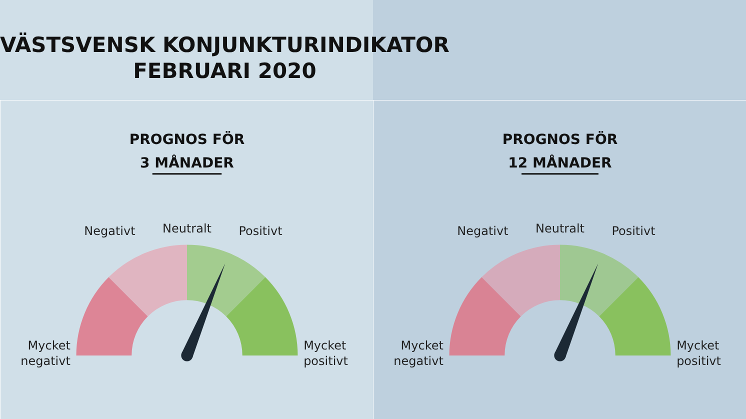 The height and width of the screenshot is (419, 746). What do you see at coordinates (187, 151) in the screenshot?
I see `chart-subtitle: PROGNOS FÖR 3 MÅNADER` at bounding box center [187, 151].